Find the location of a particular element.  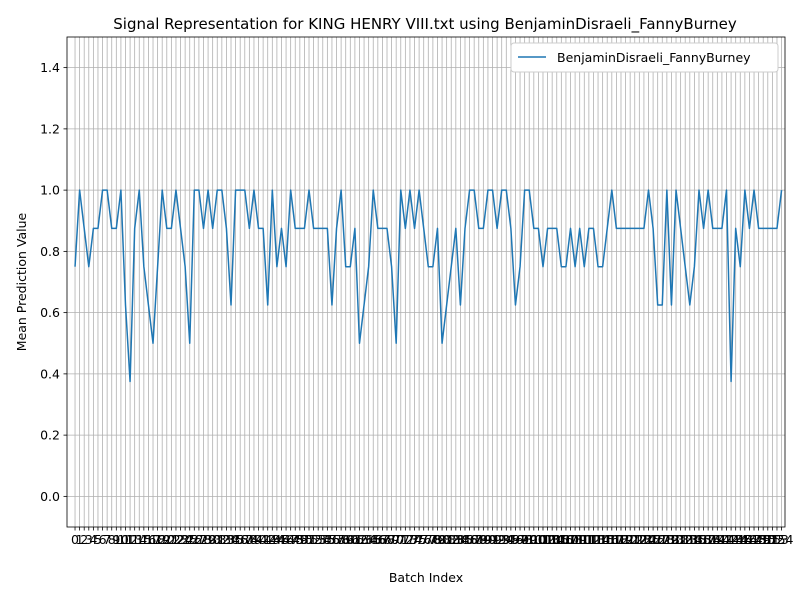

x-tick-label: 136 is located at coordinates (699, 539).